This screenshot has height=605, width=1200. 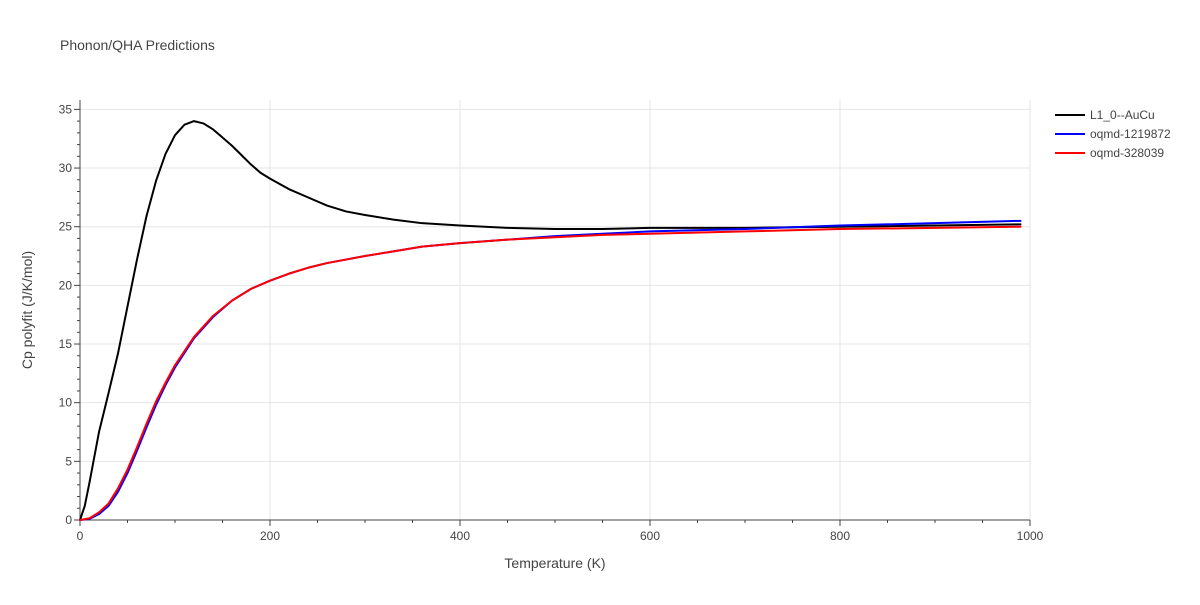 What do you see at coordinates (66, 109) in the screenshot?
I see `y-tick-label: 35` at bounding box center [66, 109].